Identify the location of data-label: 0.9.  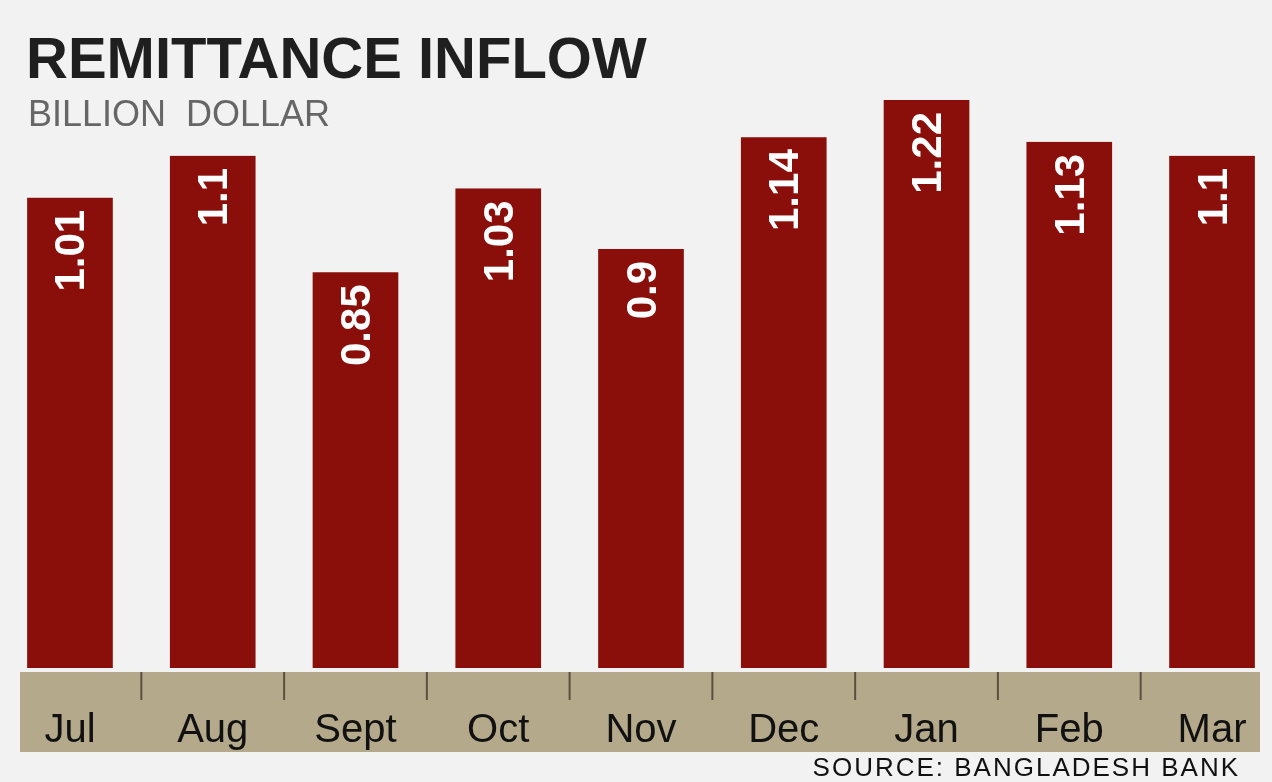
(641, 290).